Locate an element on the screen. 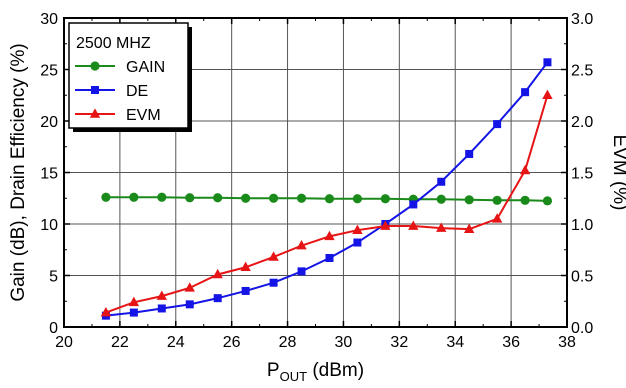 This screenshot has width=626, height=388. y-tick-label: 15 is located at coordinates (49, 174).